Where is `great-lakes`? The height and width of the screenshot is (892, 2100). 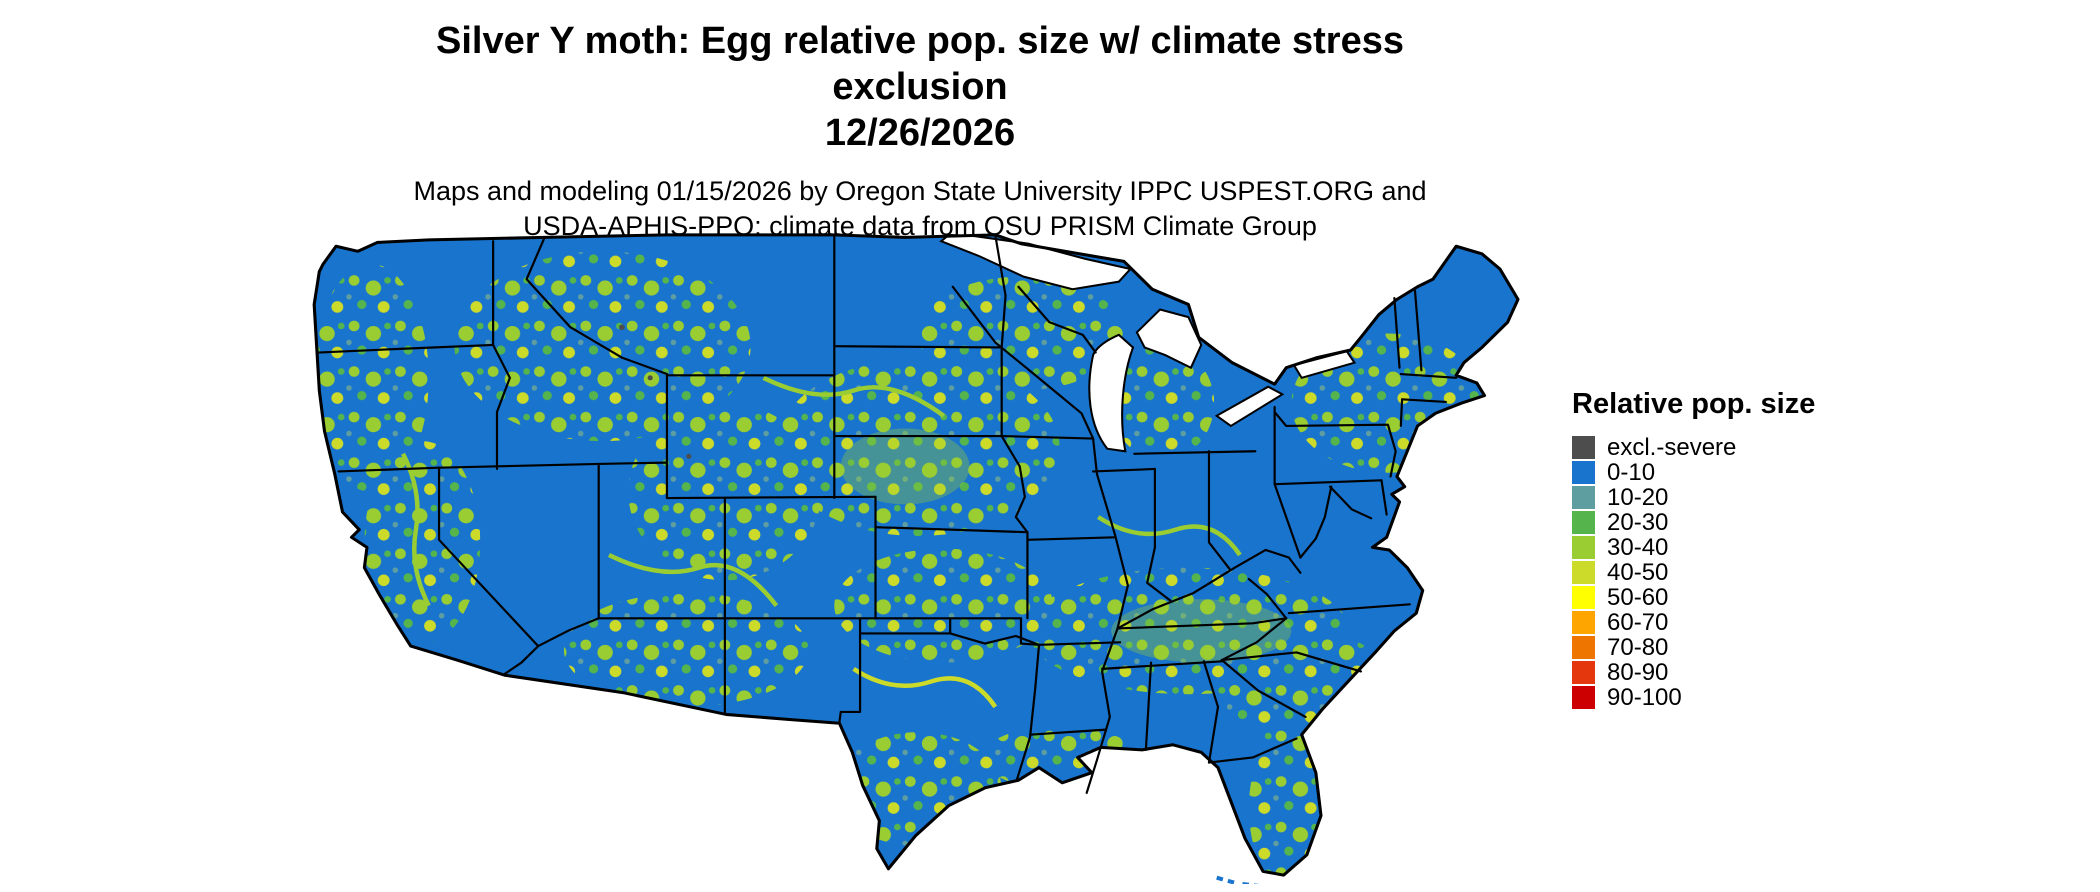 great-lakes is located at coordinates (1148, 343).